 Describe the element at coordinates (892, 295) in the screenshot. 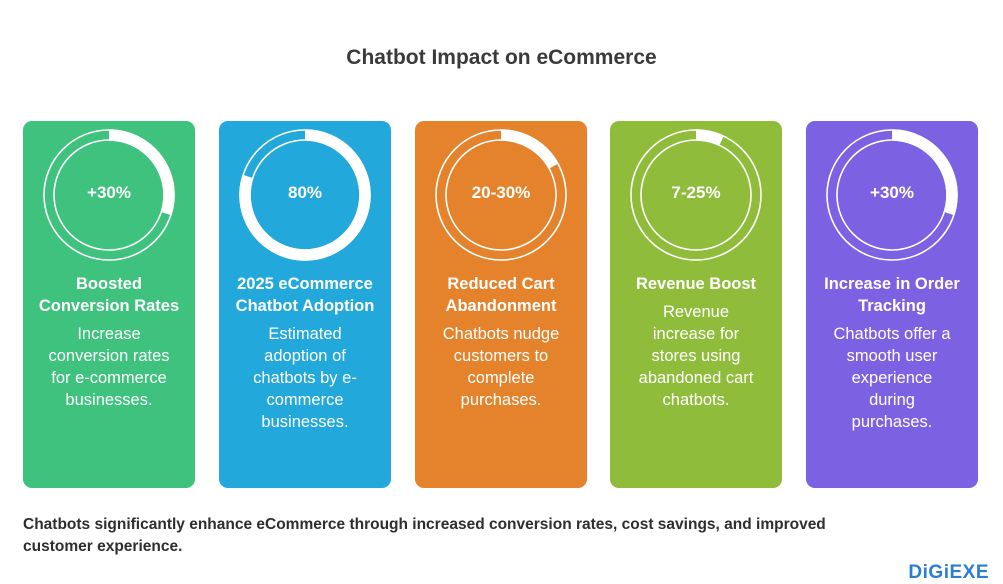

I see `card-title: Increase in Order Tracking` at that location.